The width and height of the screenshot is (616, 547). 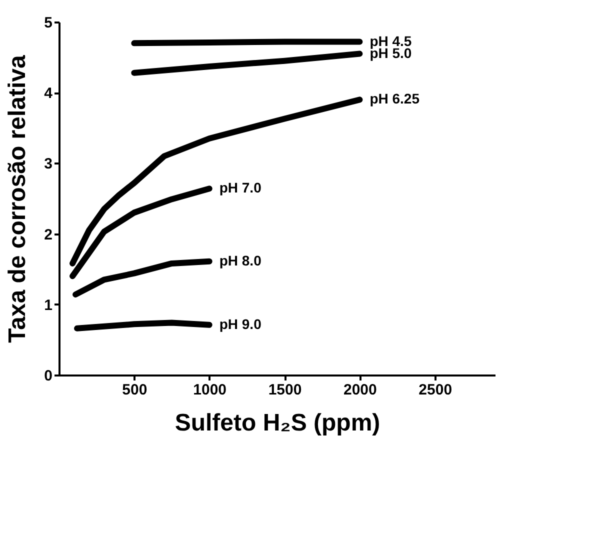 I want to click on x-tick-label: 2500, so click(x=435, y=390).